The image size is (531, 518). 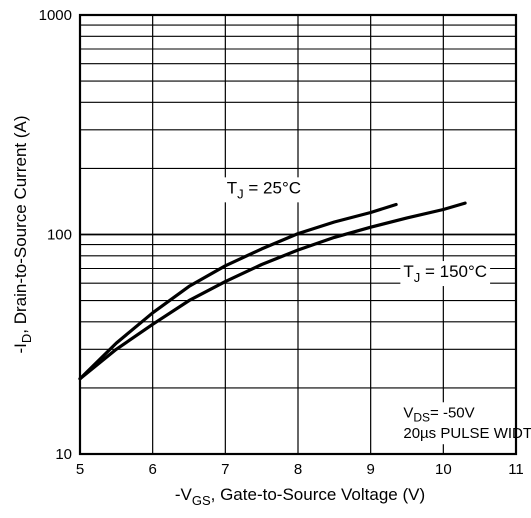 I want to click on x-tick-label: 11, so click(x=516, y=469).